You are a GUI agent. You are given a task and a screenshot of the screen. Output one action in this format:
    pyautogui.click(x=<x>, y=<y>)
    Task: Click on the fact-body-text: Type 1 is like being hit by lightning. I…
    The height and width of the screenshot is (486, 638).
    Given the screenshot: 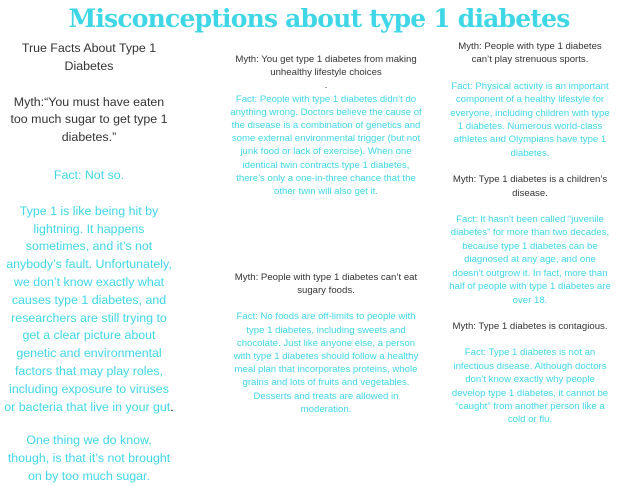 What is the action you would take?
    pyautogui.click(x=88, y=308)
    